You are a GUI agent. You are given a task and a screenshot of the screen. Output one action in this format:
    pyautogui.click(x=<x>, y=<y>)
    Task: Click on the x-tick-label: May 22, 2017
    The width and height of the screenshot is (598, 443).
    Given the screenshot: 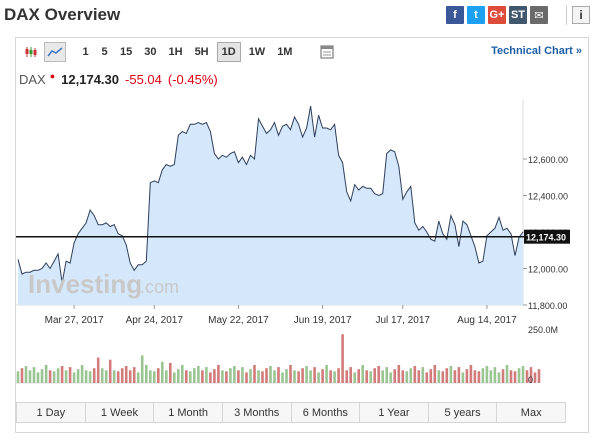 What is the action you would take?
    pyautogui.click(x=238, y=320)
    